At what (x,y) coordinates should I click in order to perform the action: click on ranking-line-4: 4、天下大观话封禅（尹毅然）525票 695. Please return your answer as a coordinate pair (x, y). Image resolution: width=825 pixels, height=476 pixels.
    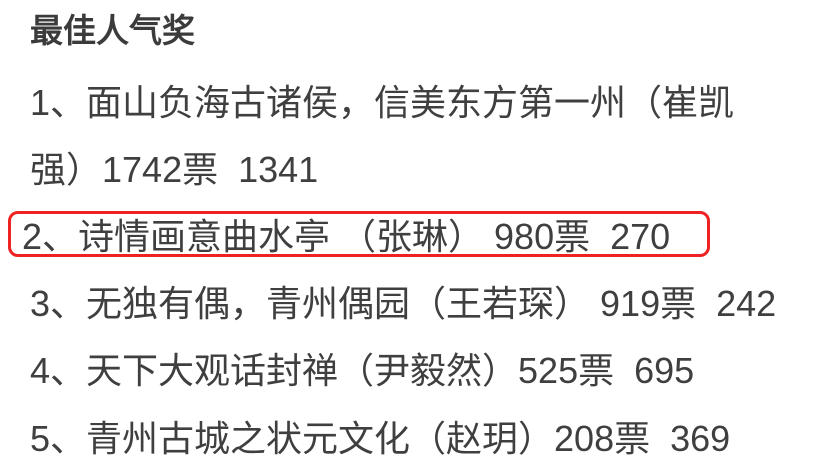
    Looking at the image, I should click on (362, 370).